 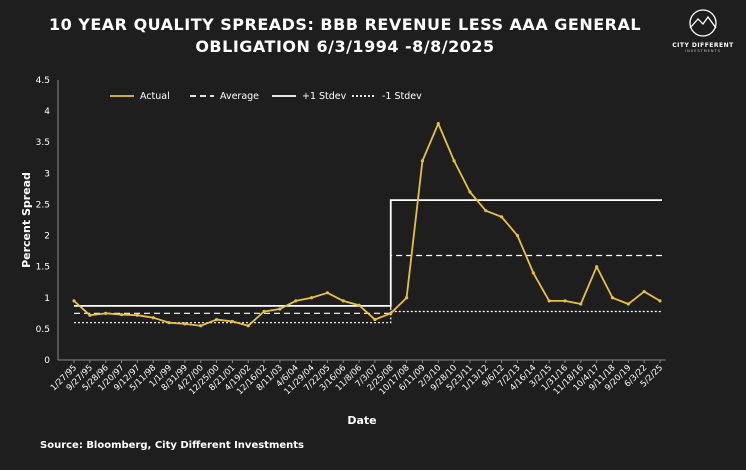 What do you see at coordinates (47, 361) in the screenshot?
I see `y-tick-label: 0` at bounding box center [47, 361].